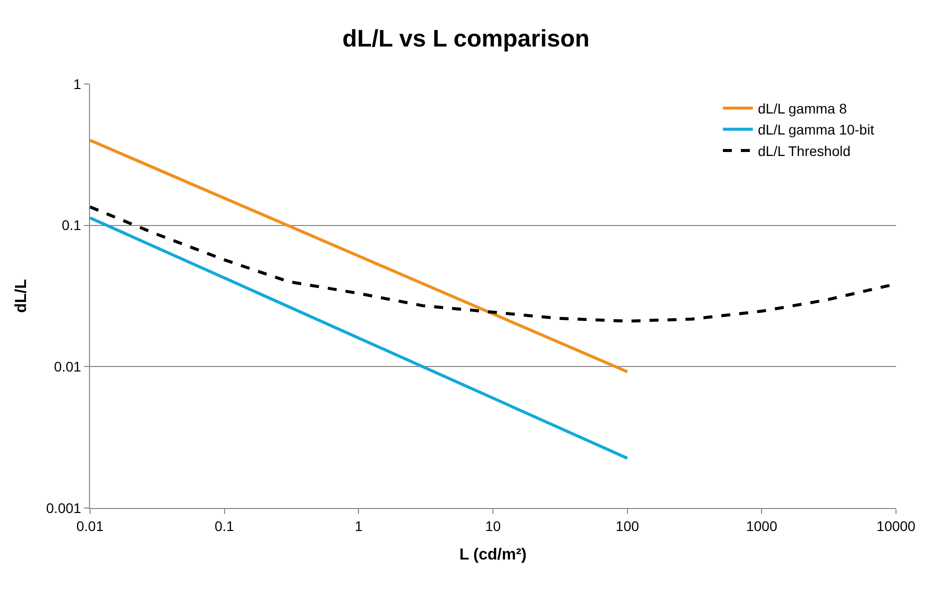 Image resolution: width=932 pixels, height=593 pixels. What do you see at coordinates (816, 130) in the screenshot?
I see `legend-label: dL/L gamma 10-bit` at bounding box center [816, 130].